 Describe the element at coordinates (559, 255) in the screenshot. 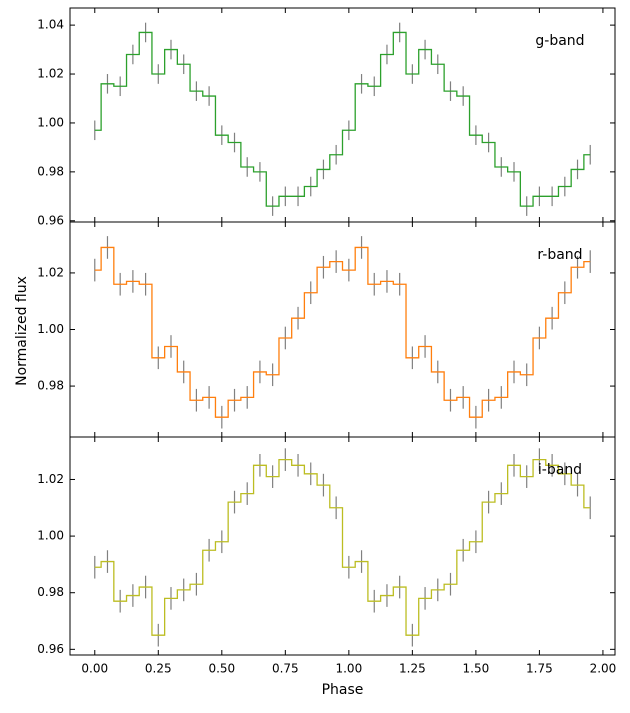

I see `band-label: r-band` at that location.